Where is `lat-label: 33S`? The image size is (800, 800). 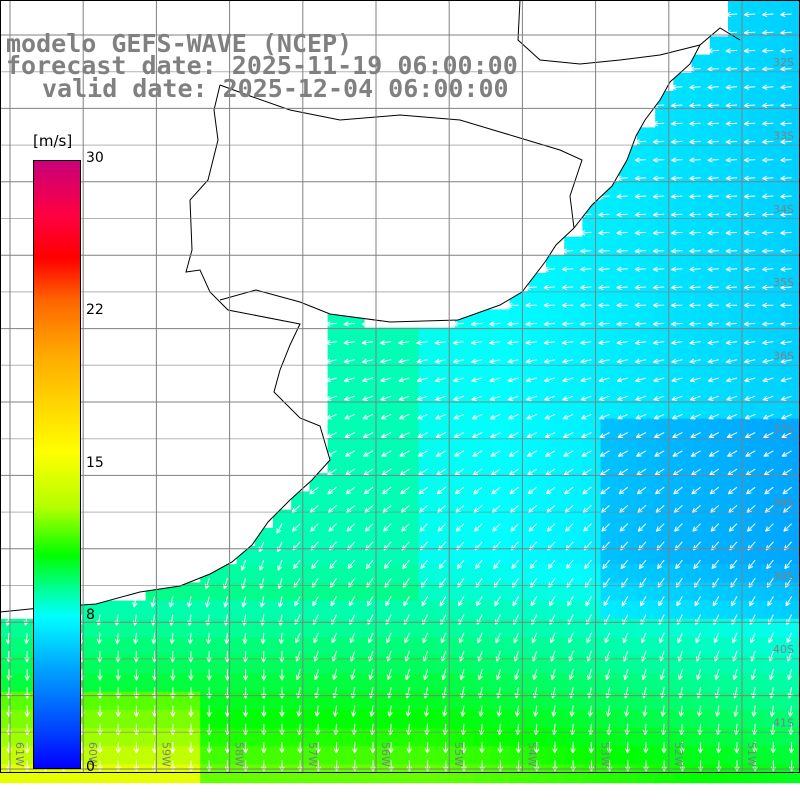
lat-label: 33S is located at coordinates (783, 135).